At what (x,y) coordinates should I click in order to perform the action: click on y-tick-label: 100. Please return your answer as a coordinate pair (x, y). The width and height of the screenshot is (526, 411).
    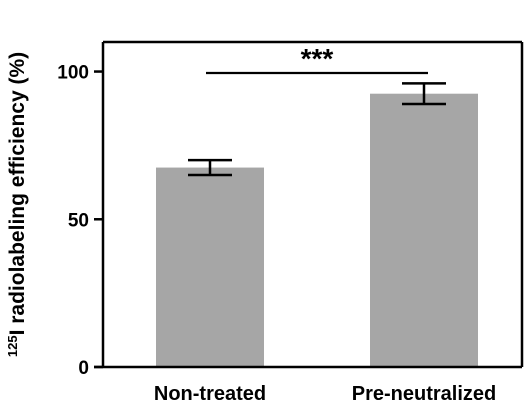
    Looking at the image, I should click on (73, 73).